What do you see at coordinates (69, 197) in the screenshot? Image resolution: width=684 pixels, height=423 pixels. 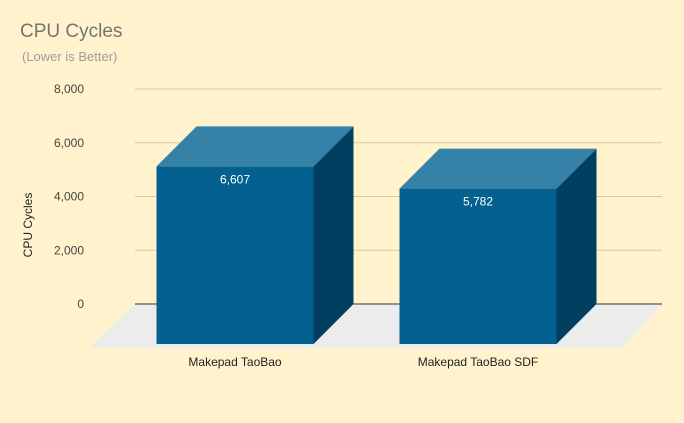 I see `y-tick-label: 4,000` at bounding box center [69, 197].